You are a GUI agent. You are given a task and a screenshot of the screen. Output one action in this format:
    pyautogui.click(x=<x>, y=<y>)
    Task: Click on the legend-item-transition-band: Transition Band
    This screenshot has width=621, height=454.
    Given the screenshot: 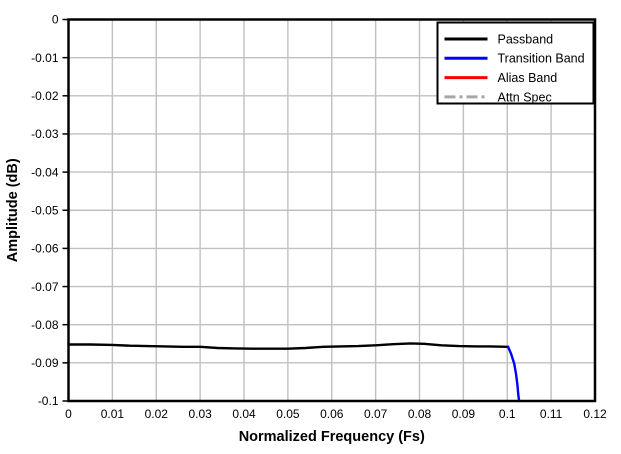 What is the action you would take?
    pyautogui.click(x=514, y=59)
    